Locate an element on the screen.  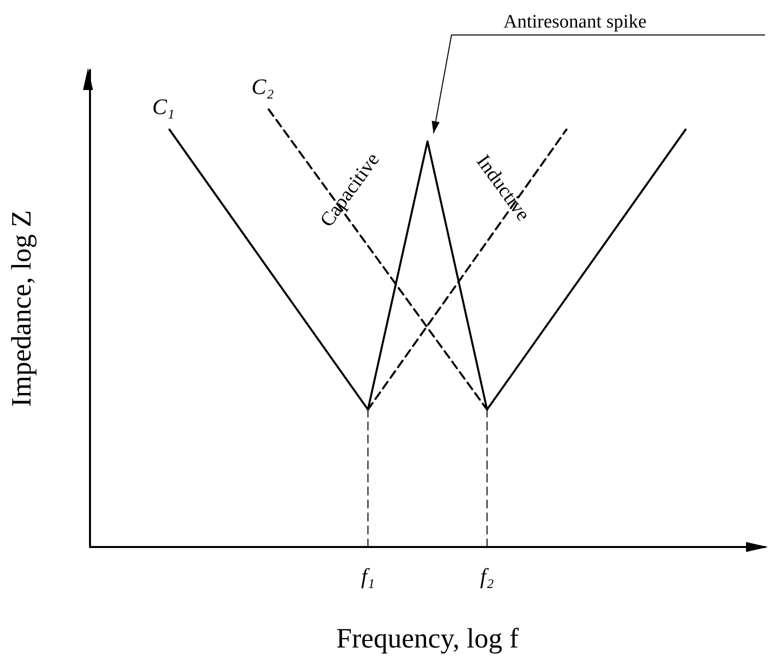
series-label: C₂ is located at coordinates (263, 86).